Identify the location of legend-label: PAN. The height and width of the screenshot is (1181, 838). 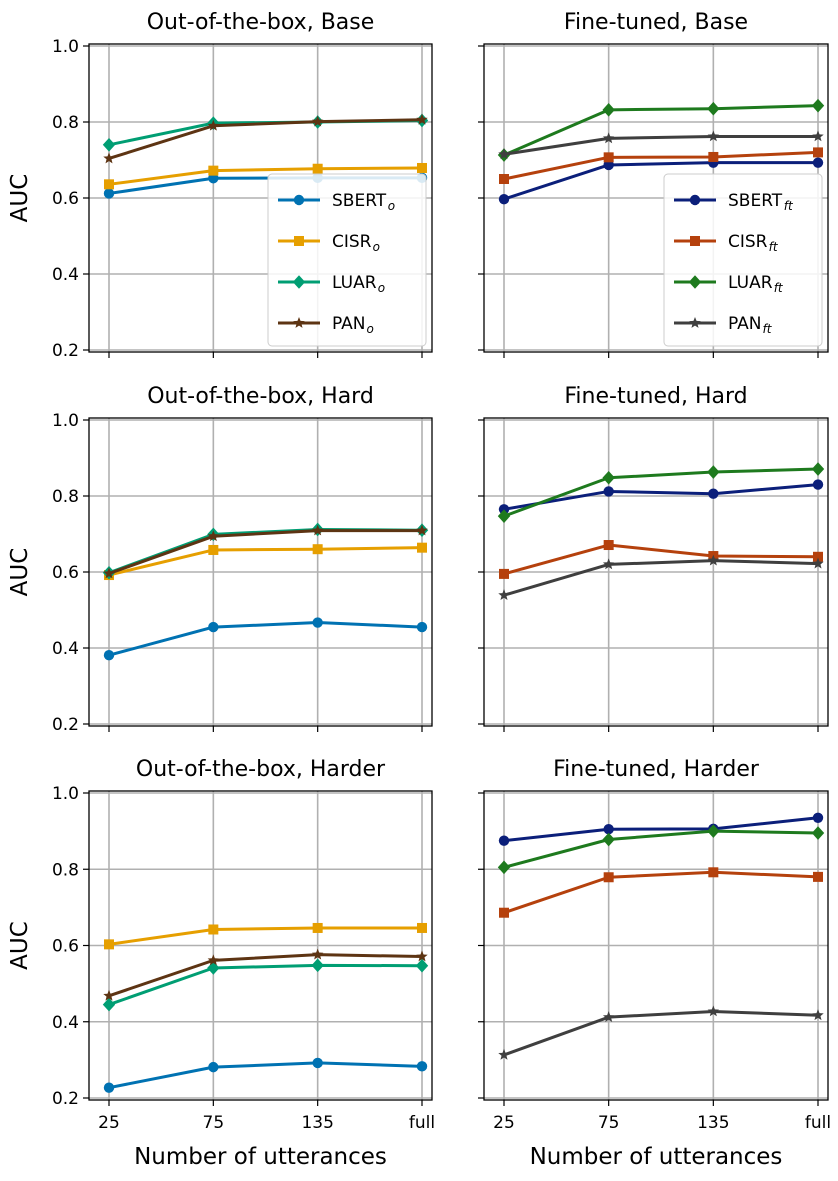
(745, 324).